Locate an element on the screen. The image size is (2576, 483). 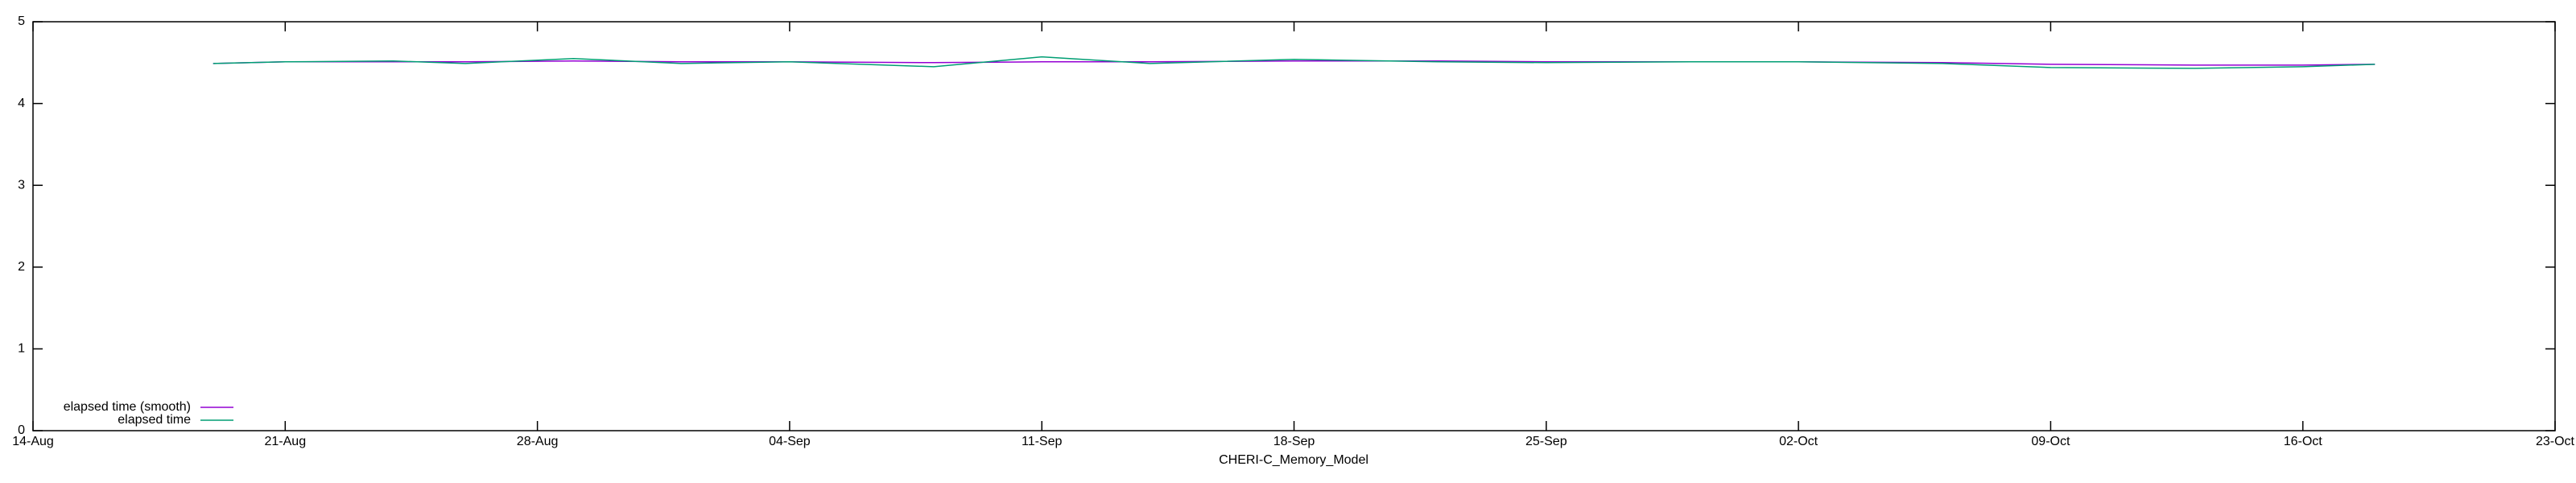
y-tick-label: 2 is located at coordinates (21, 267).